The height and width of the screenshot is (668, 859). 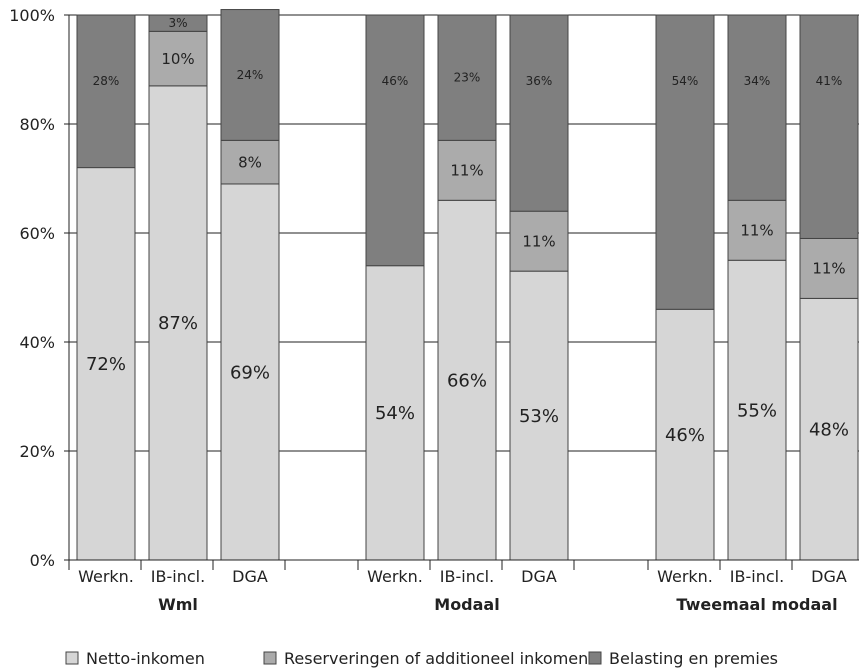 I want to click on data-label: 8%, so click(x=250, y=162).